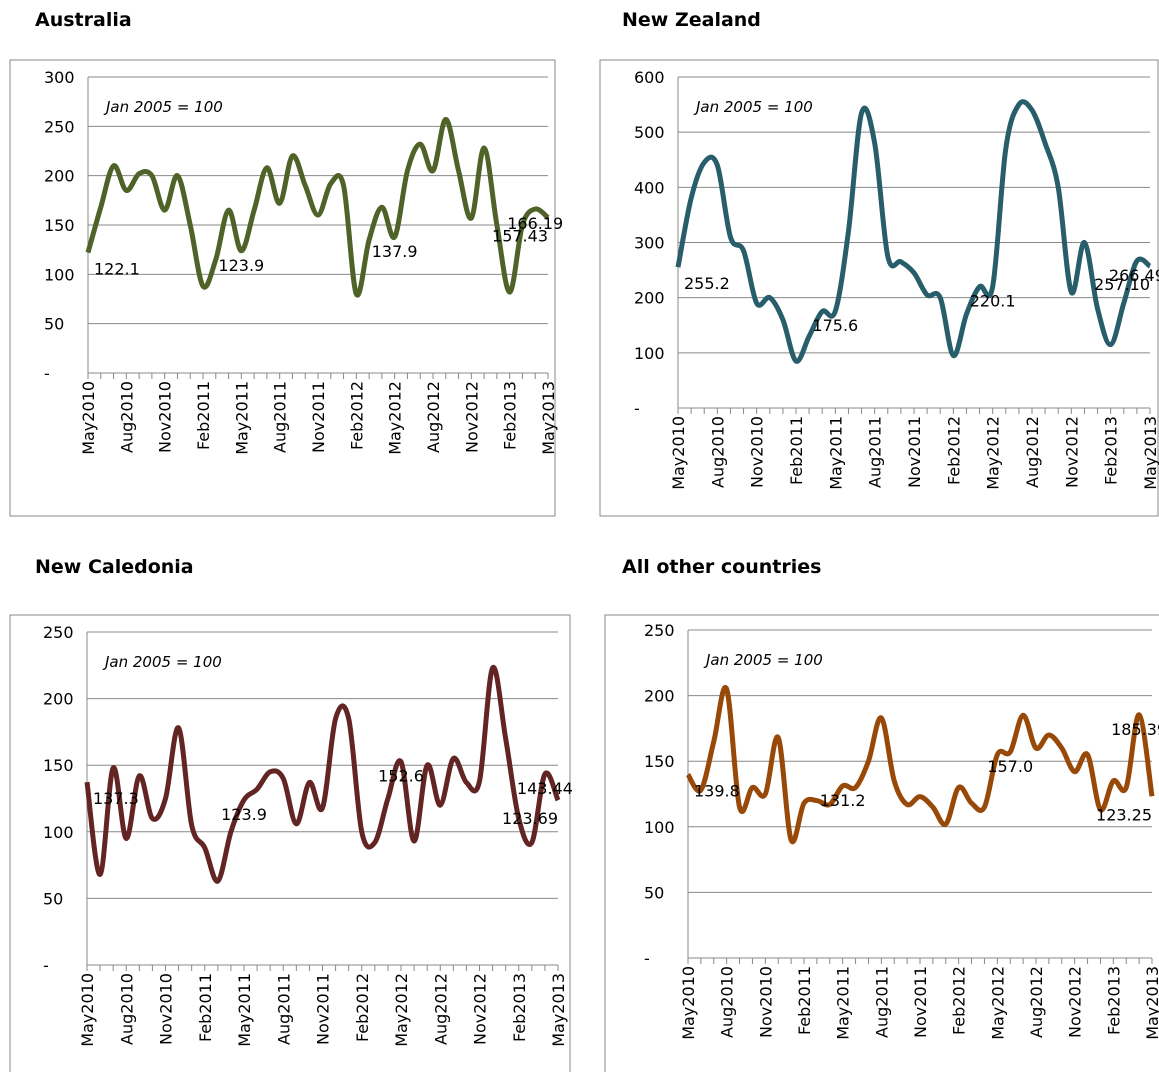  What do you see at coordinates (721, 567) in the screenshot?
I see `chart-title: All other countries` at bounding box center [721, 567].